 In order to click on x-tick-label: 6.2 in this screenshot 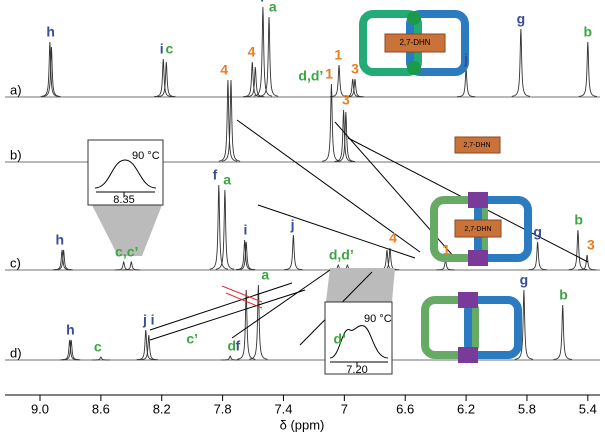, I will do `click(466, 408)`.